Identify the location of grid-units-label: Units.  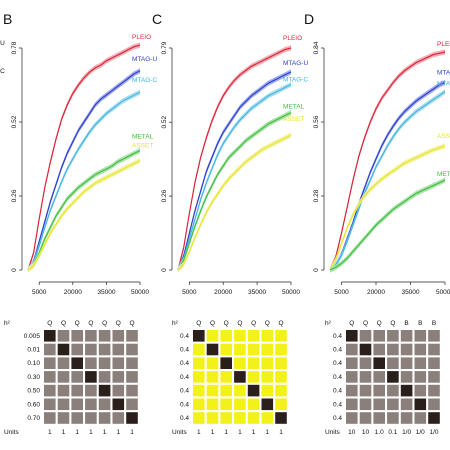
(180, 432).